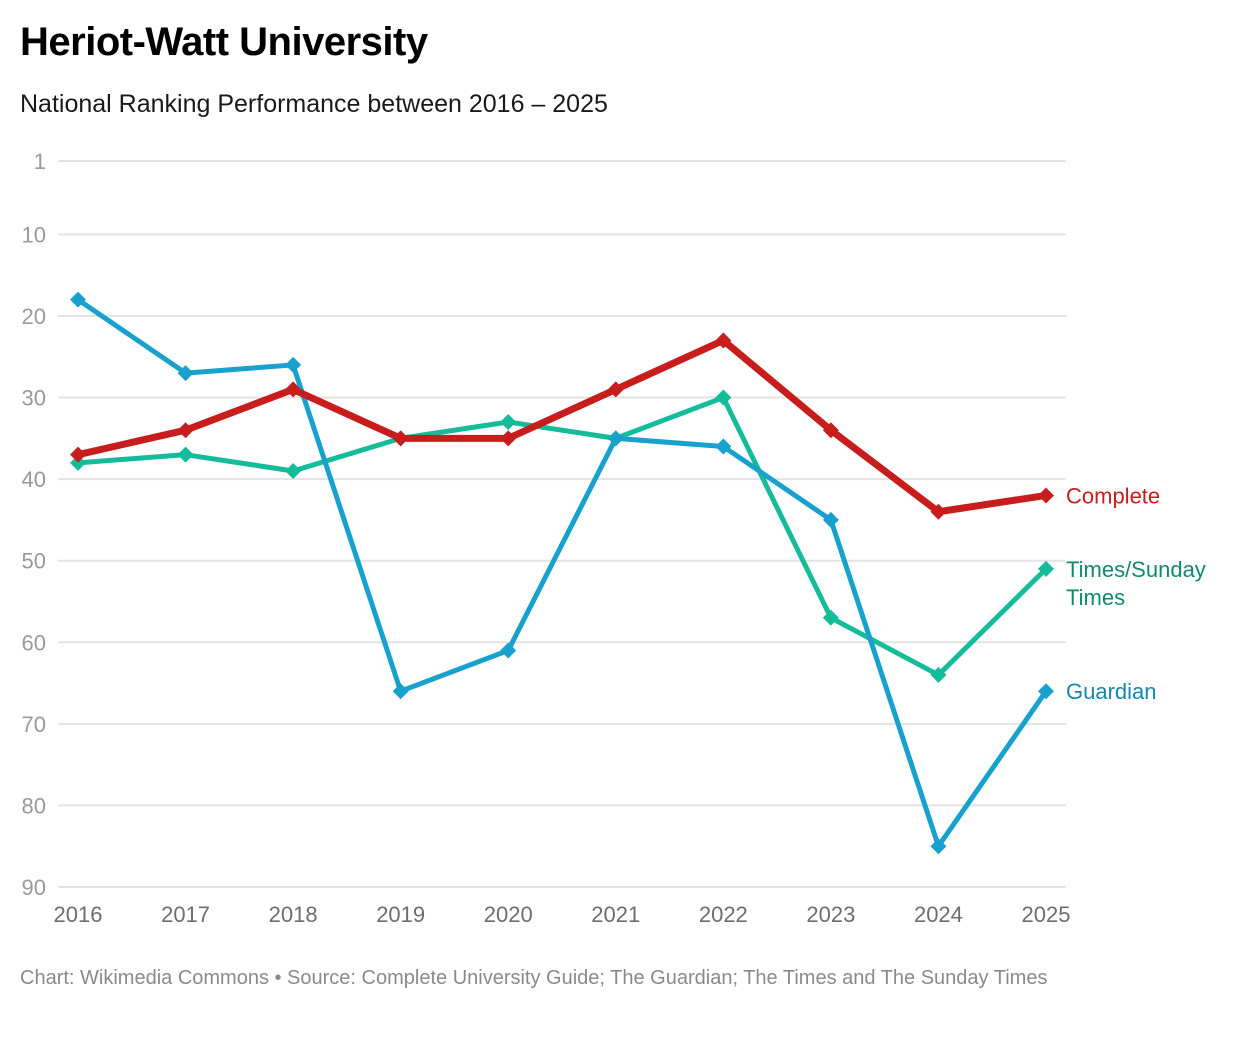 The width and height of the screenshot is (1240, 1040). What do you see at coordinates (34, 561) in the screenshot?
I see `y-tick-label: 50` at bounding box center [34, 561].